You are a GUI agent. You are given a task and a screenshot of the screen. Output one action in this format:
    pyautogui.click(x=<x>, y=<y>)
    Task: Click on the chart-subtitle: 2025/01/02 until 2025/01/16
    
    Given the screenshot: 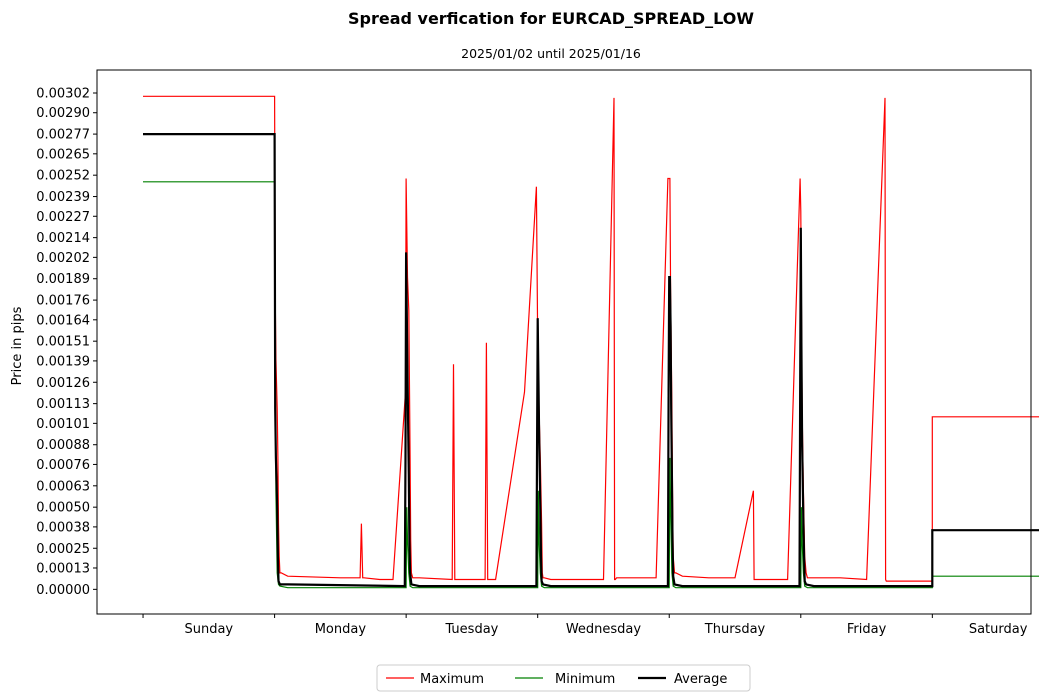 What is the action you would take?
    pyautogui.click(x=551, y=53)
    